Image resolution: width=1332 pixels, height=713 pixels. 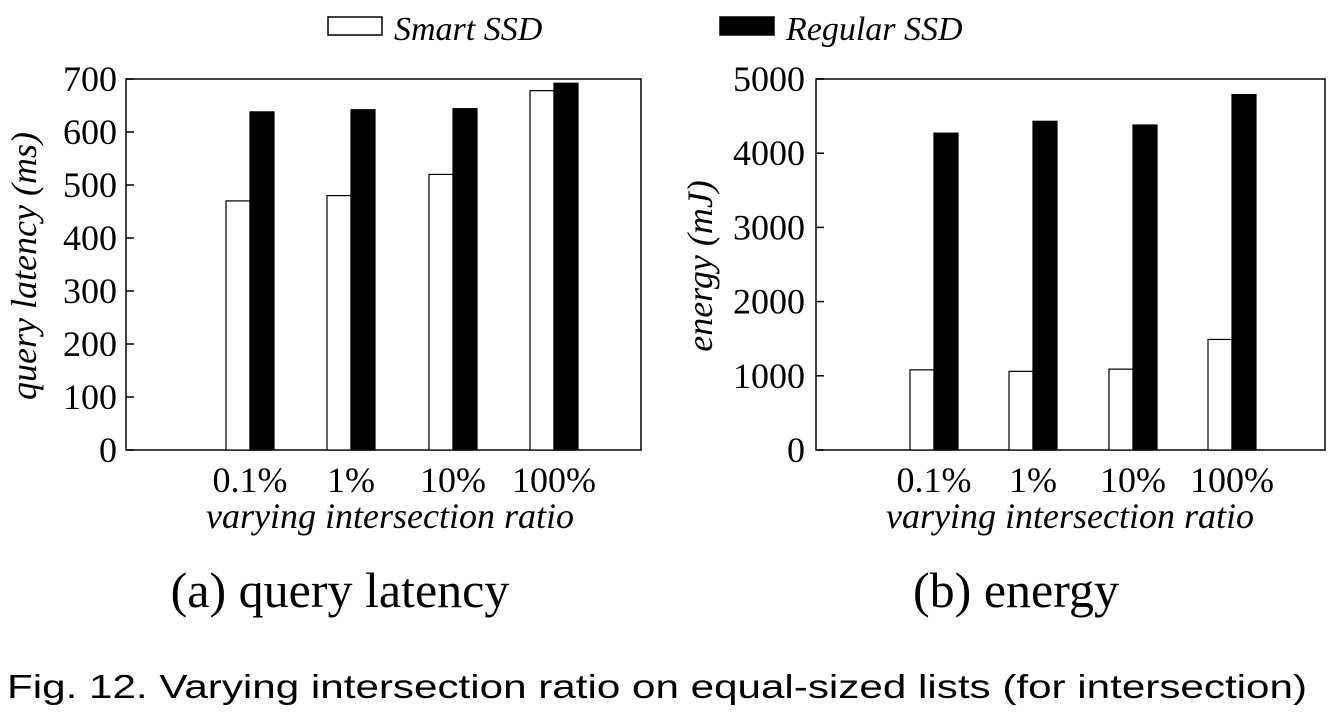 What do you see at coordinates (1033, 480) in the screenshot?
I see `energy-x-tick-label: 1%` at bounding box center [1033, 480].